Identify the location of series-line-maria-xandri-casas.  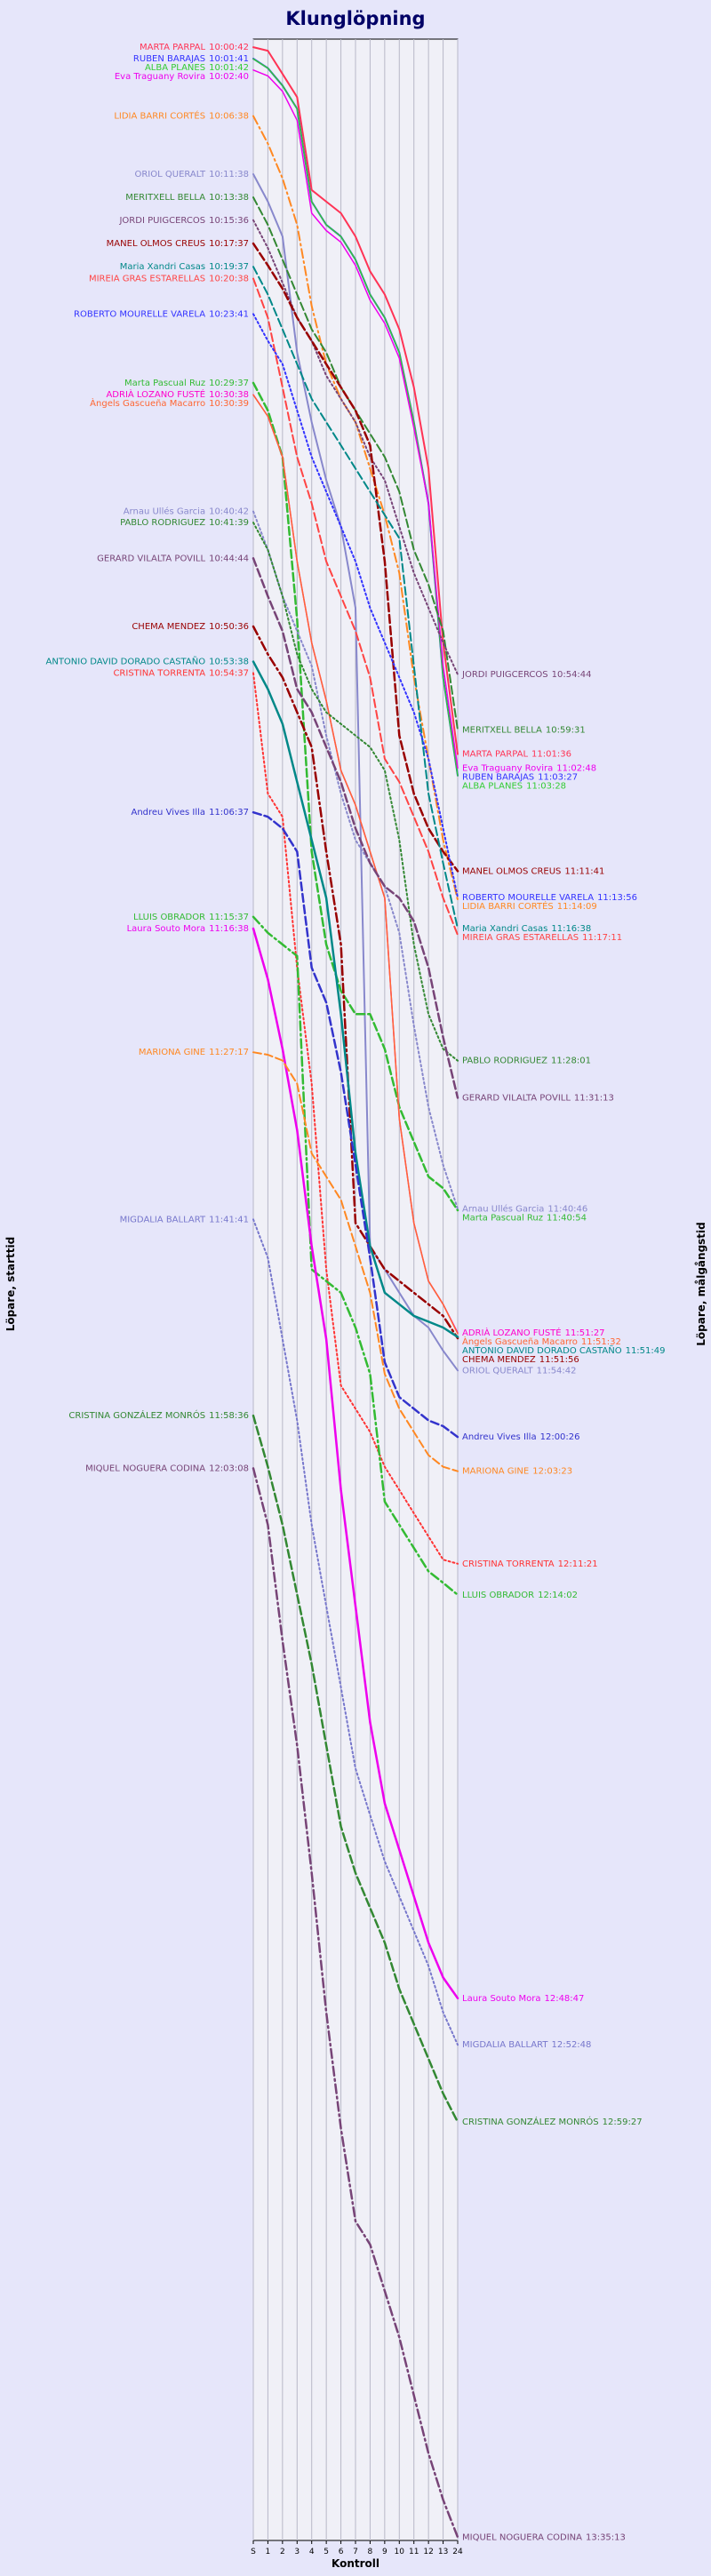
(355, 597).